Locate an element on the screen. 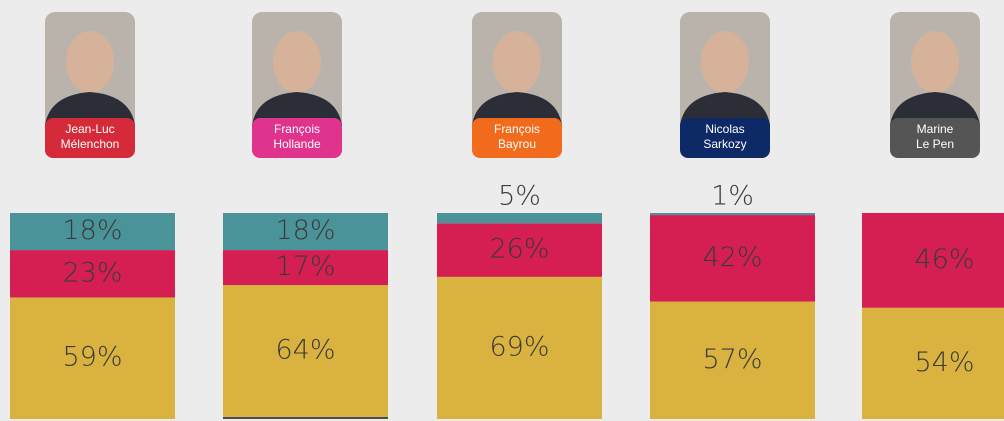 The width and height of the screenshot is (1004, 421). value-label: 42% is located at coordinates (732, 257).